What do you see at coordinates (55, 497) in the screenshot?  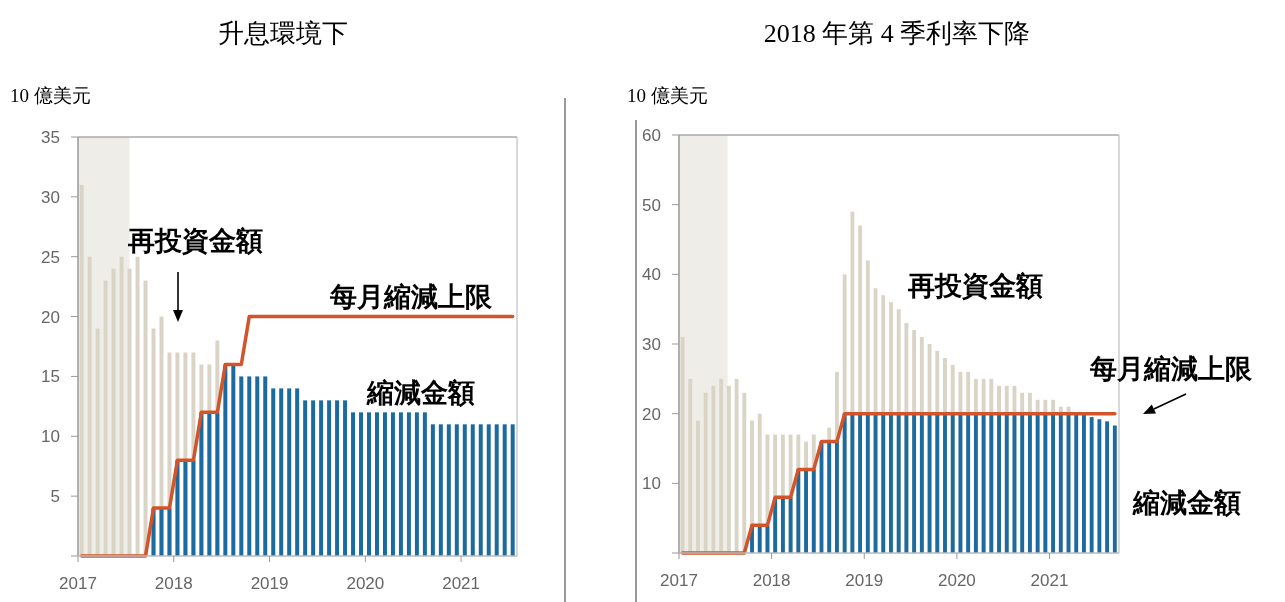 I see `y-tick-label: 5` at bounding box center [55, 497].